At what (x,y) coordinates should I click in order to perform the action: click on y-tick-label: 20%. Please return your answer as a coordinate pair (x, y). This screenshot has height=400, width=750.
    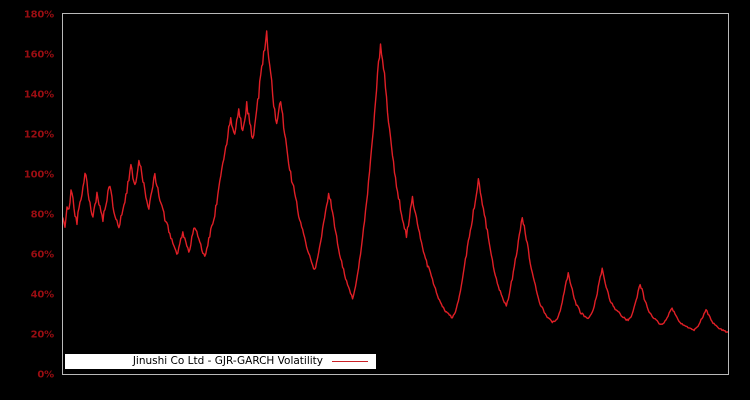
    Looking at the image, I should click on (42, 335).